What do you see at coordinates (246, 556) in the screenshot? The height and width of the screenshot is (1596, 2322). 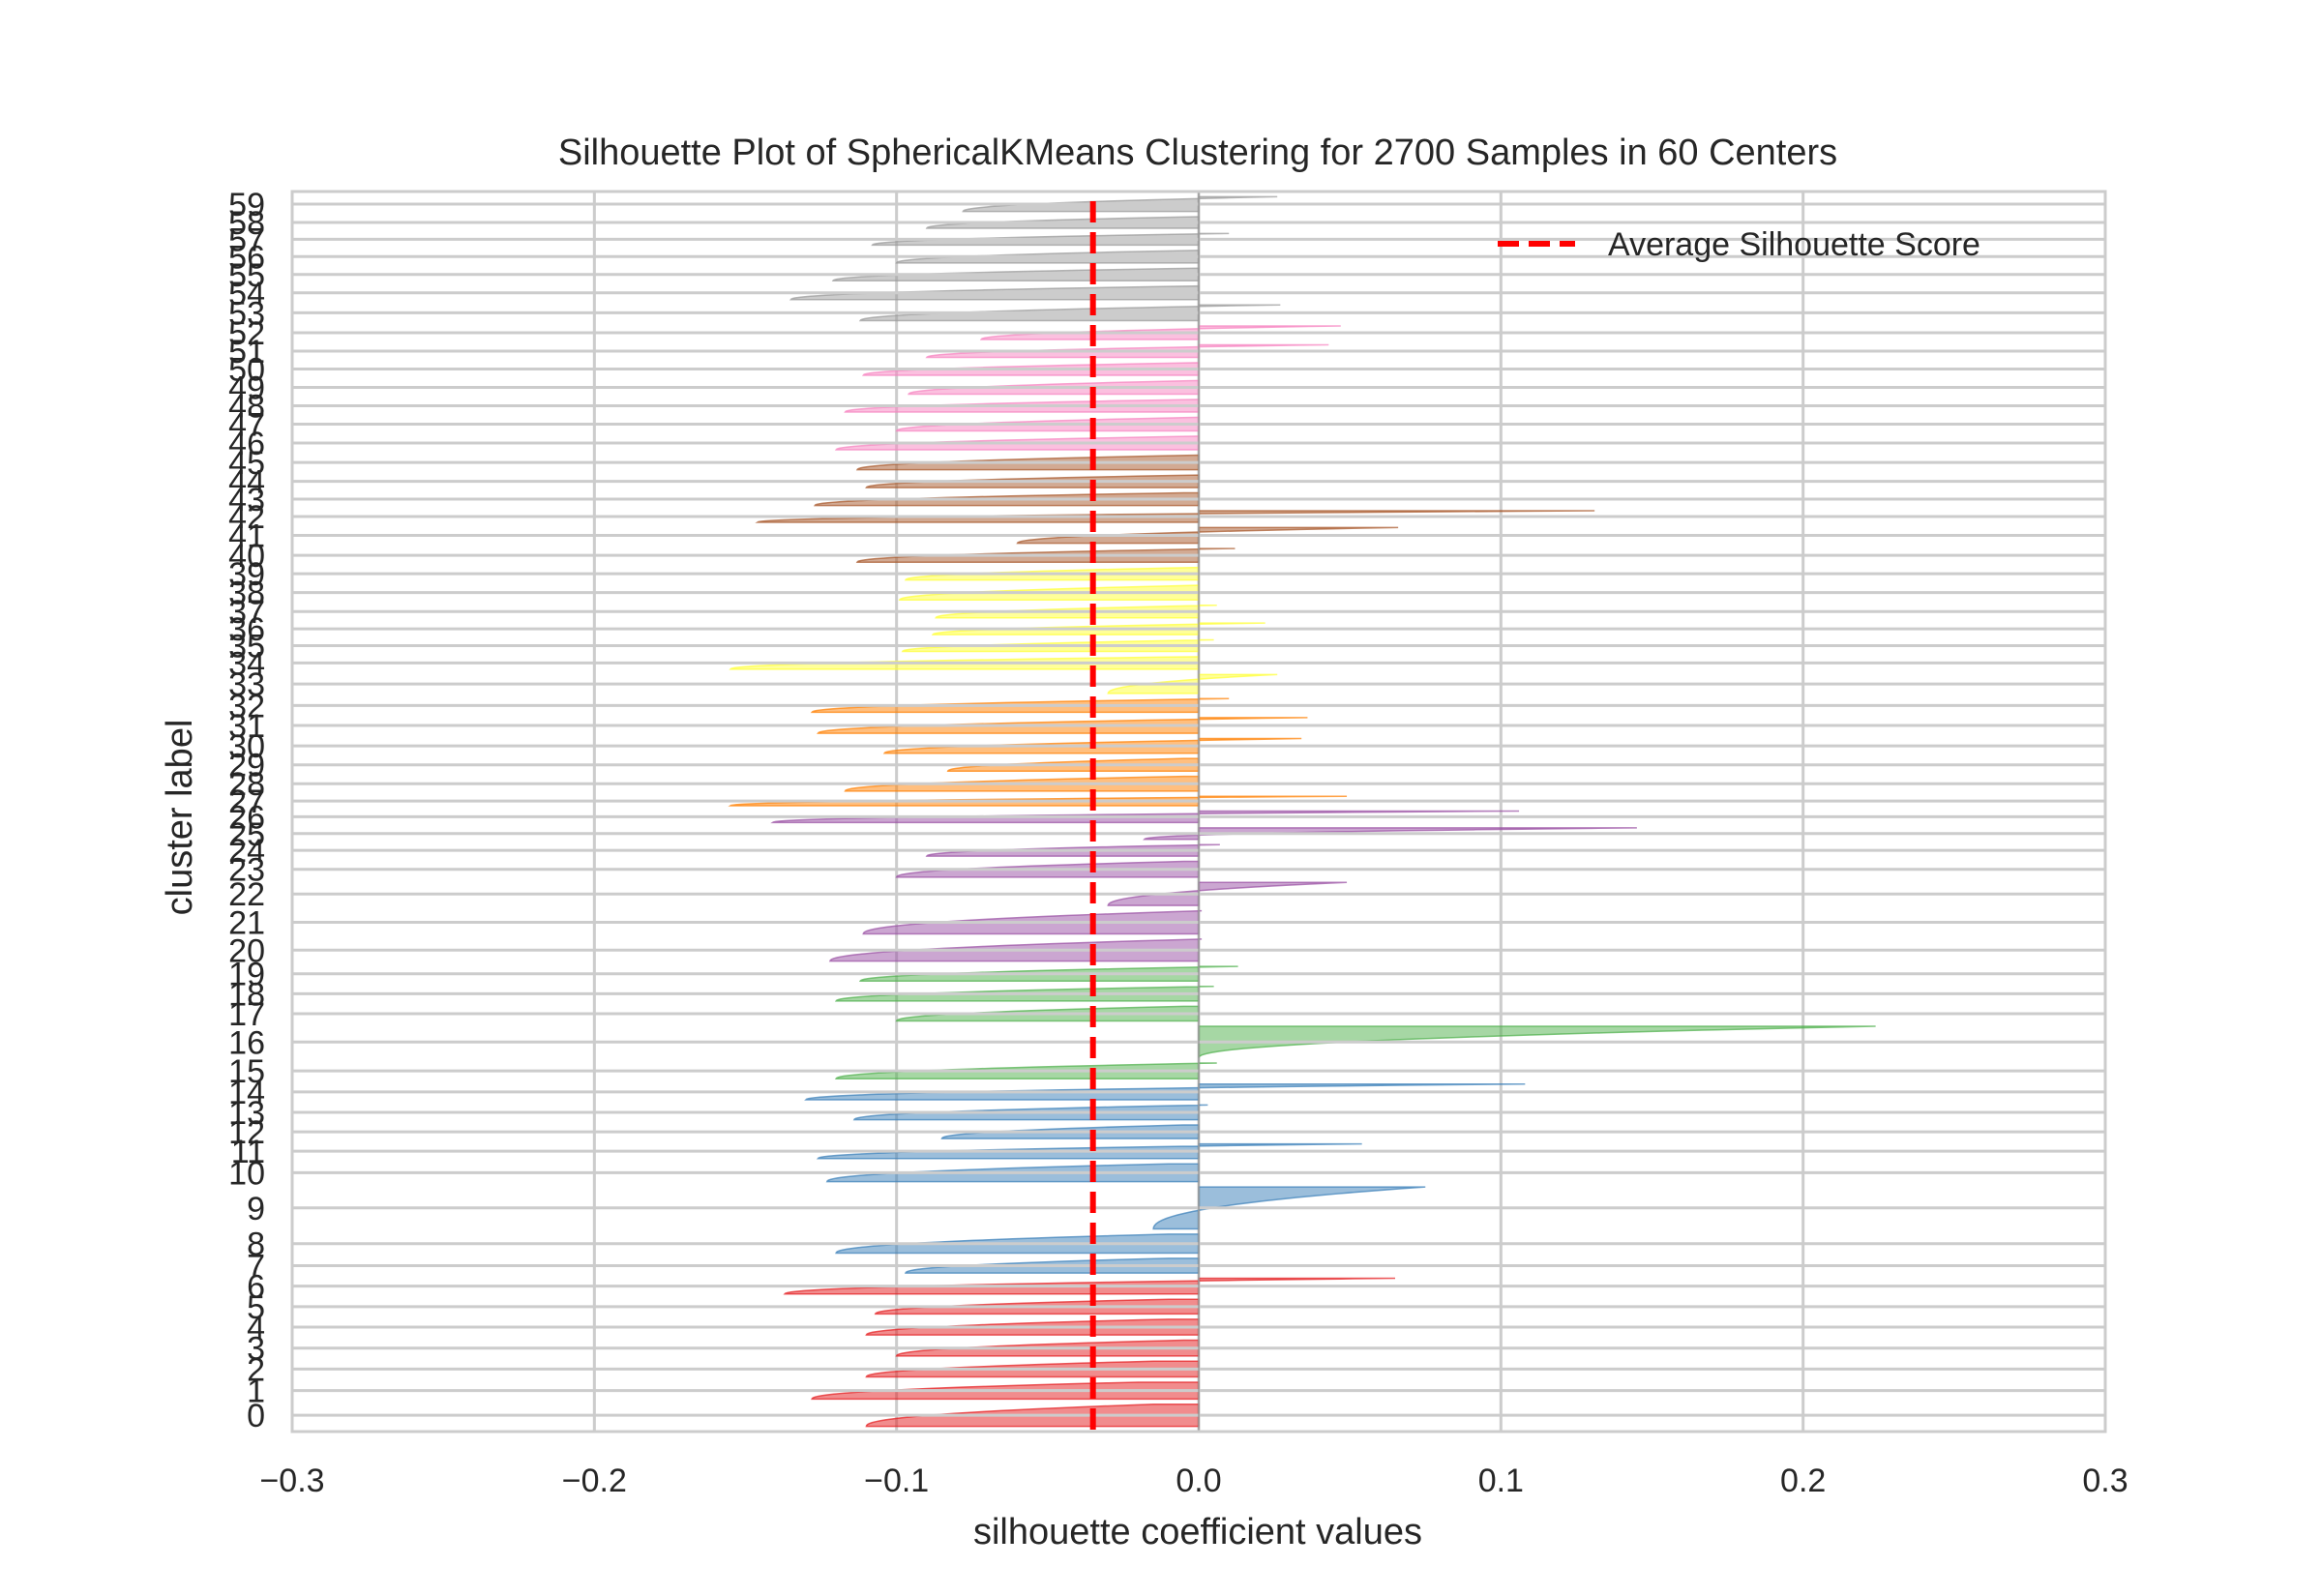 I see `y-tick-label: 40` at bounding box center [246, 556].